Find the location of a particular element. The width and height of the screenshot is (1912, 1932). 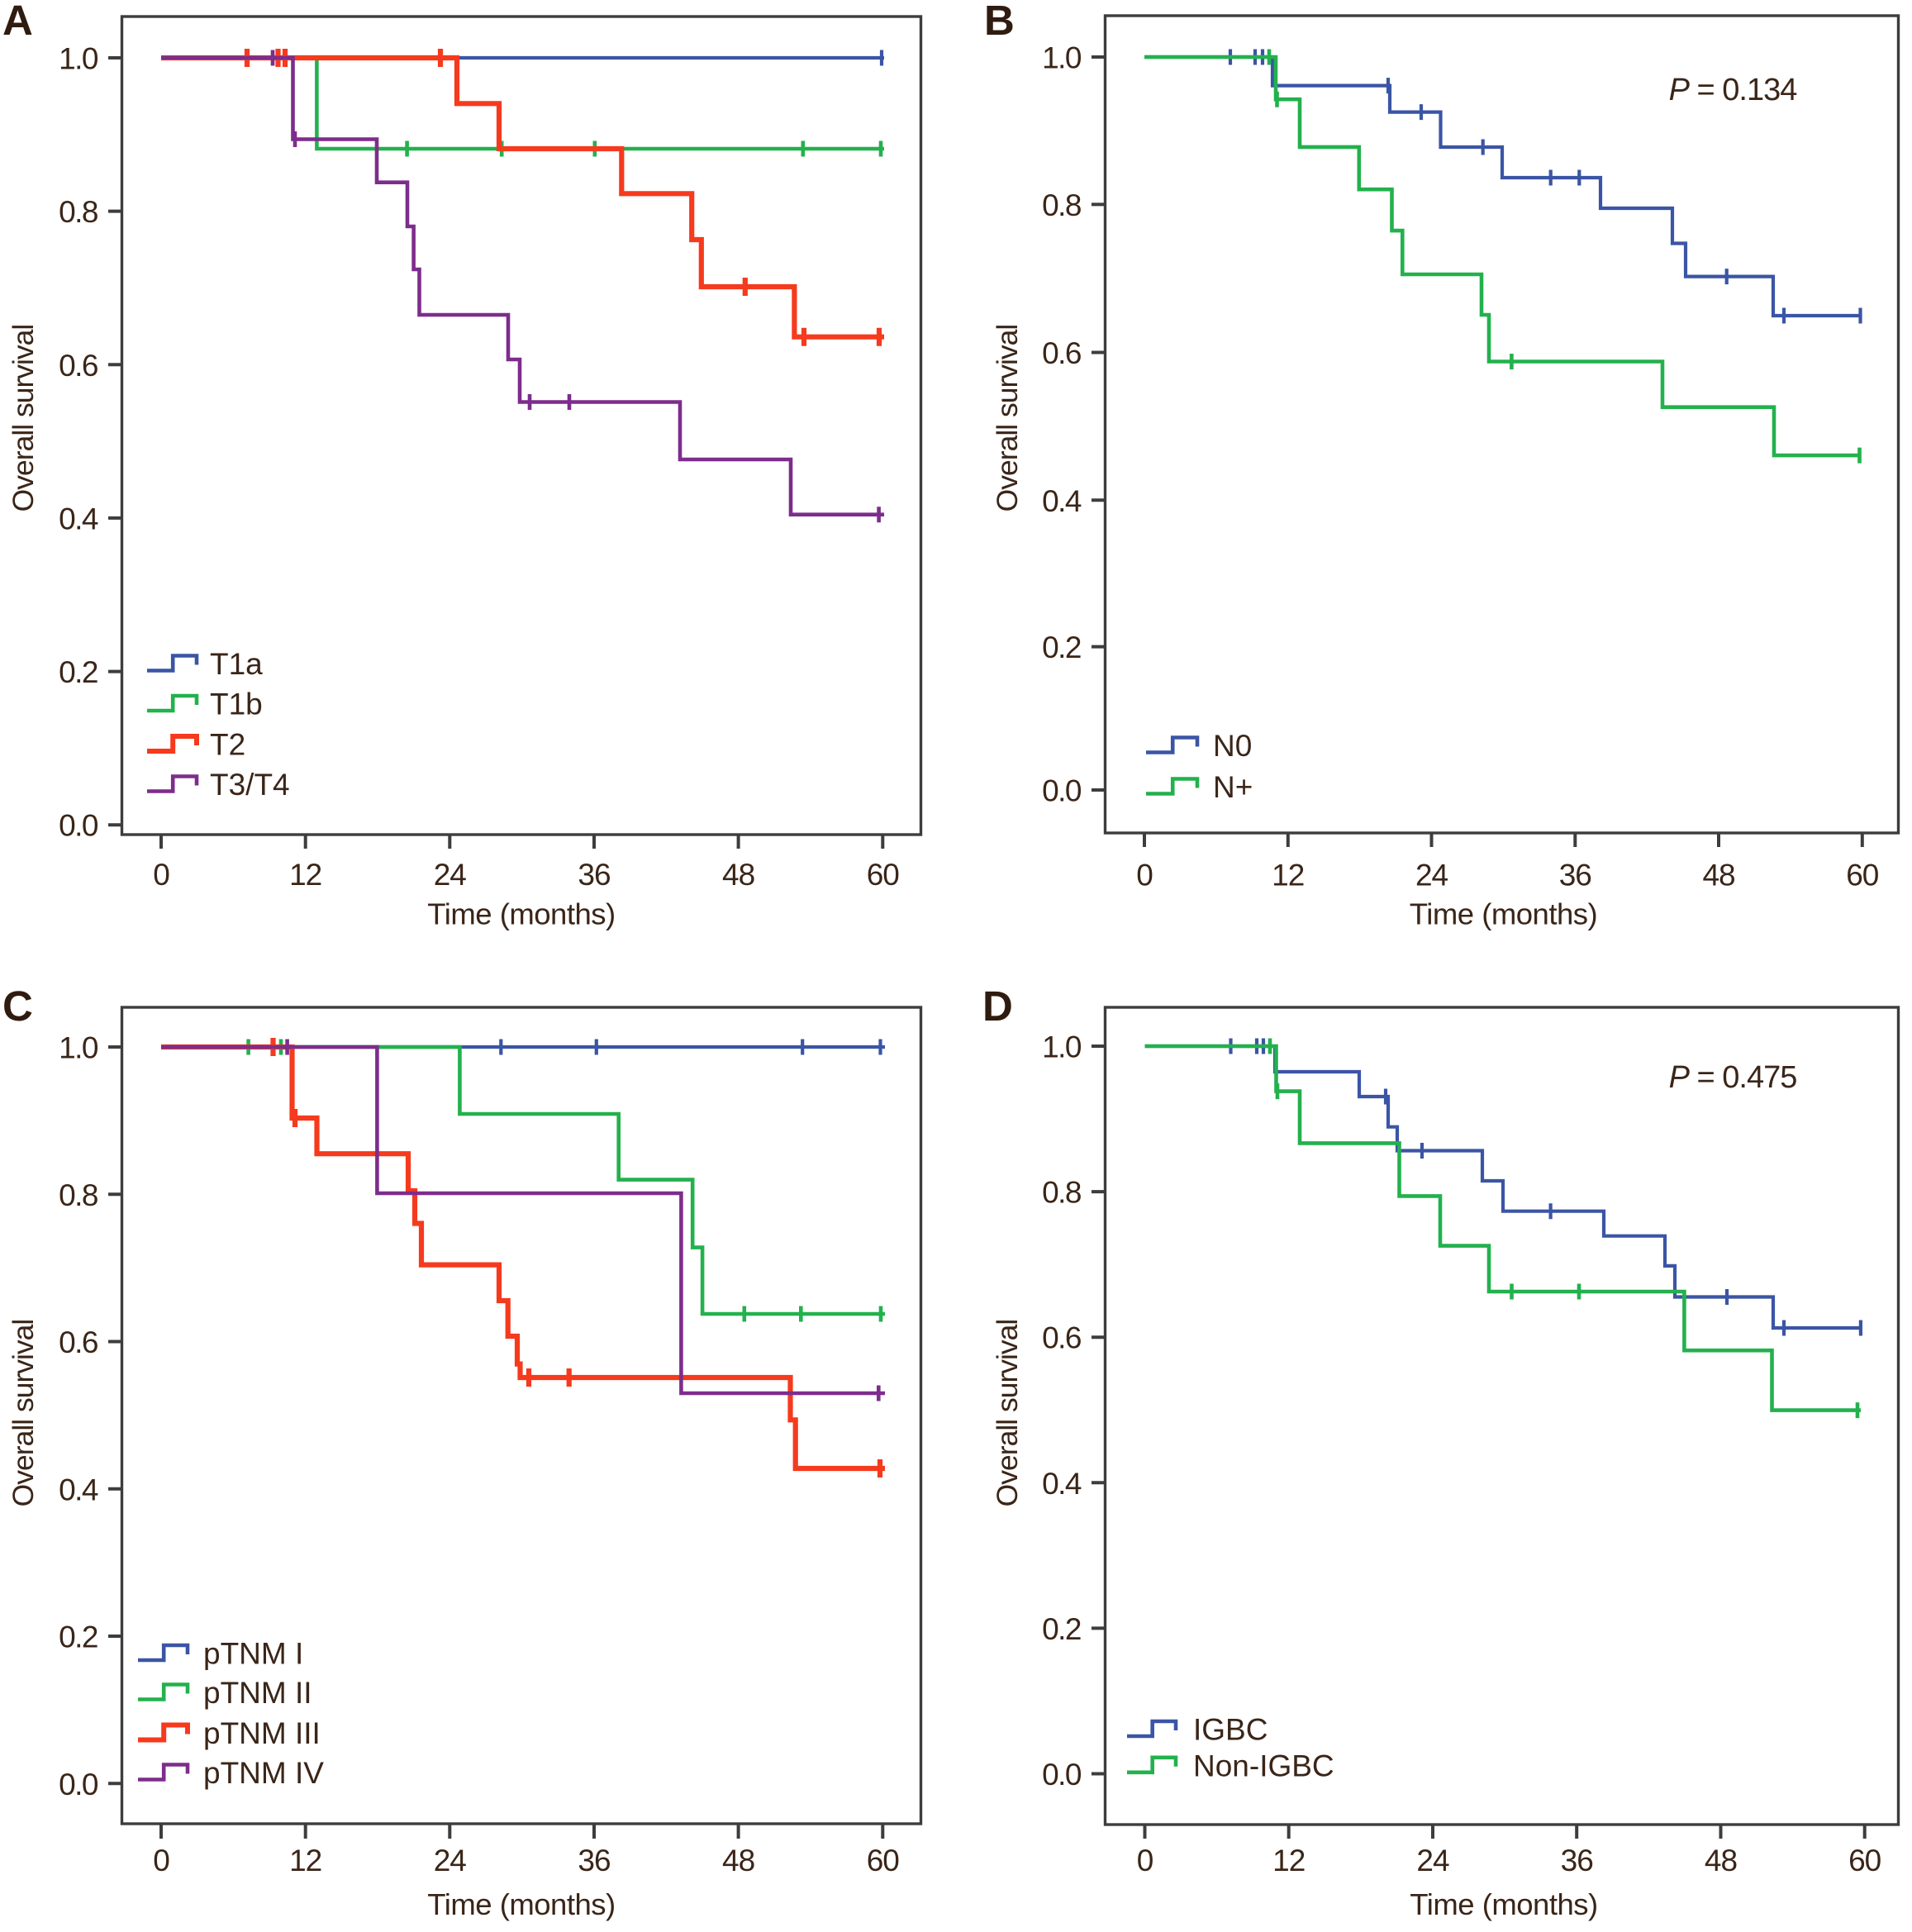

svg-text: B is located at coordinates (999, 22).